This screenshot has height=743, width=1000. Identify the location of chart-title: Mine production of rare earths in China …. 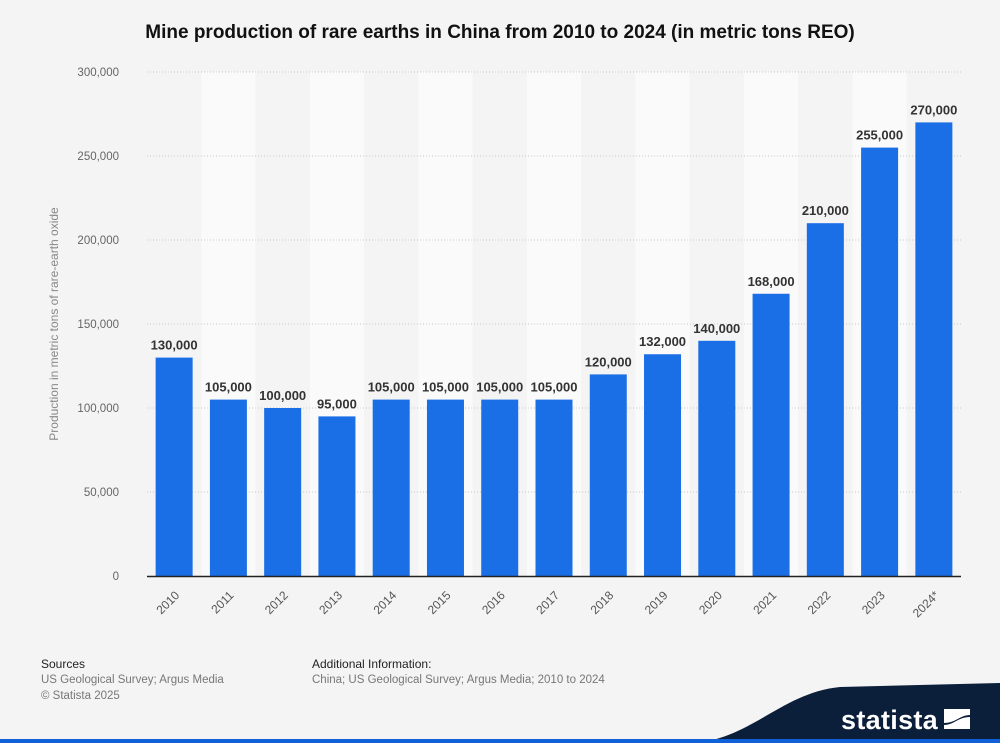
(500, 32).